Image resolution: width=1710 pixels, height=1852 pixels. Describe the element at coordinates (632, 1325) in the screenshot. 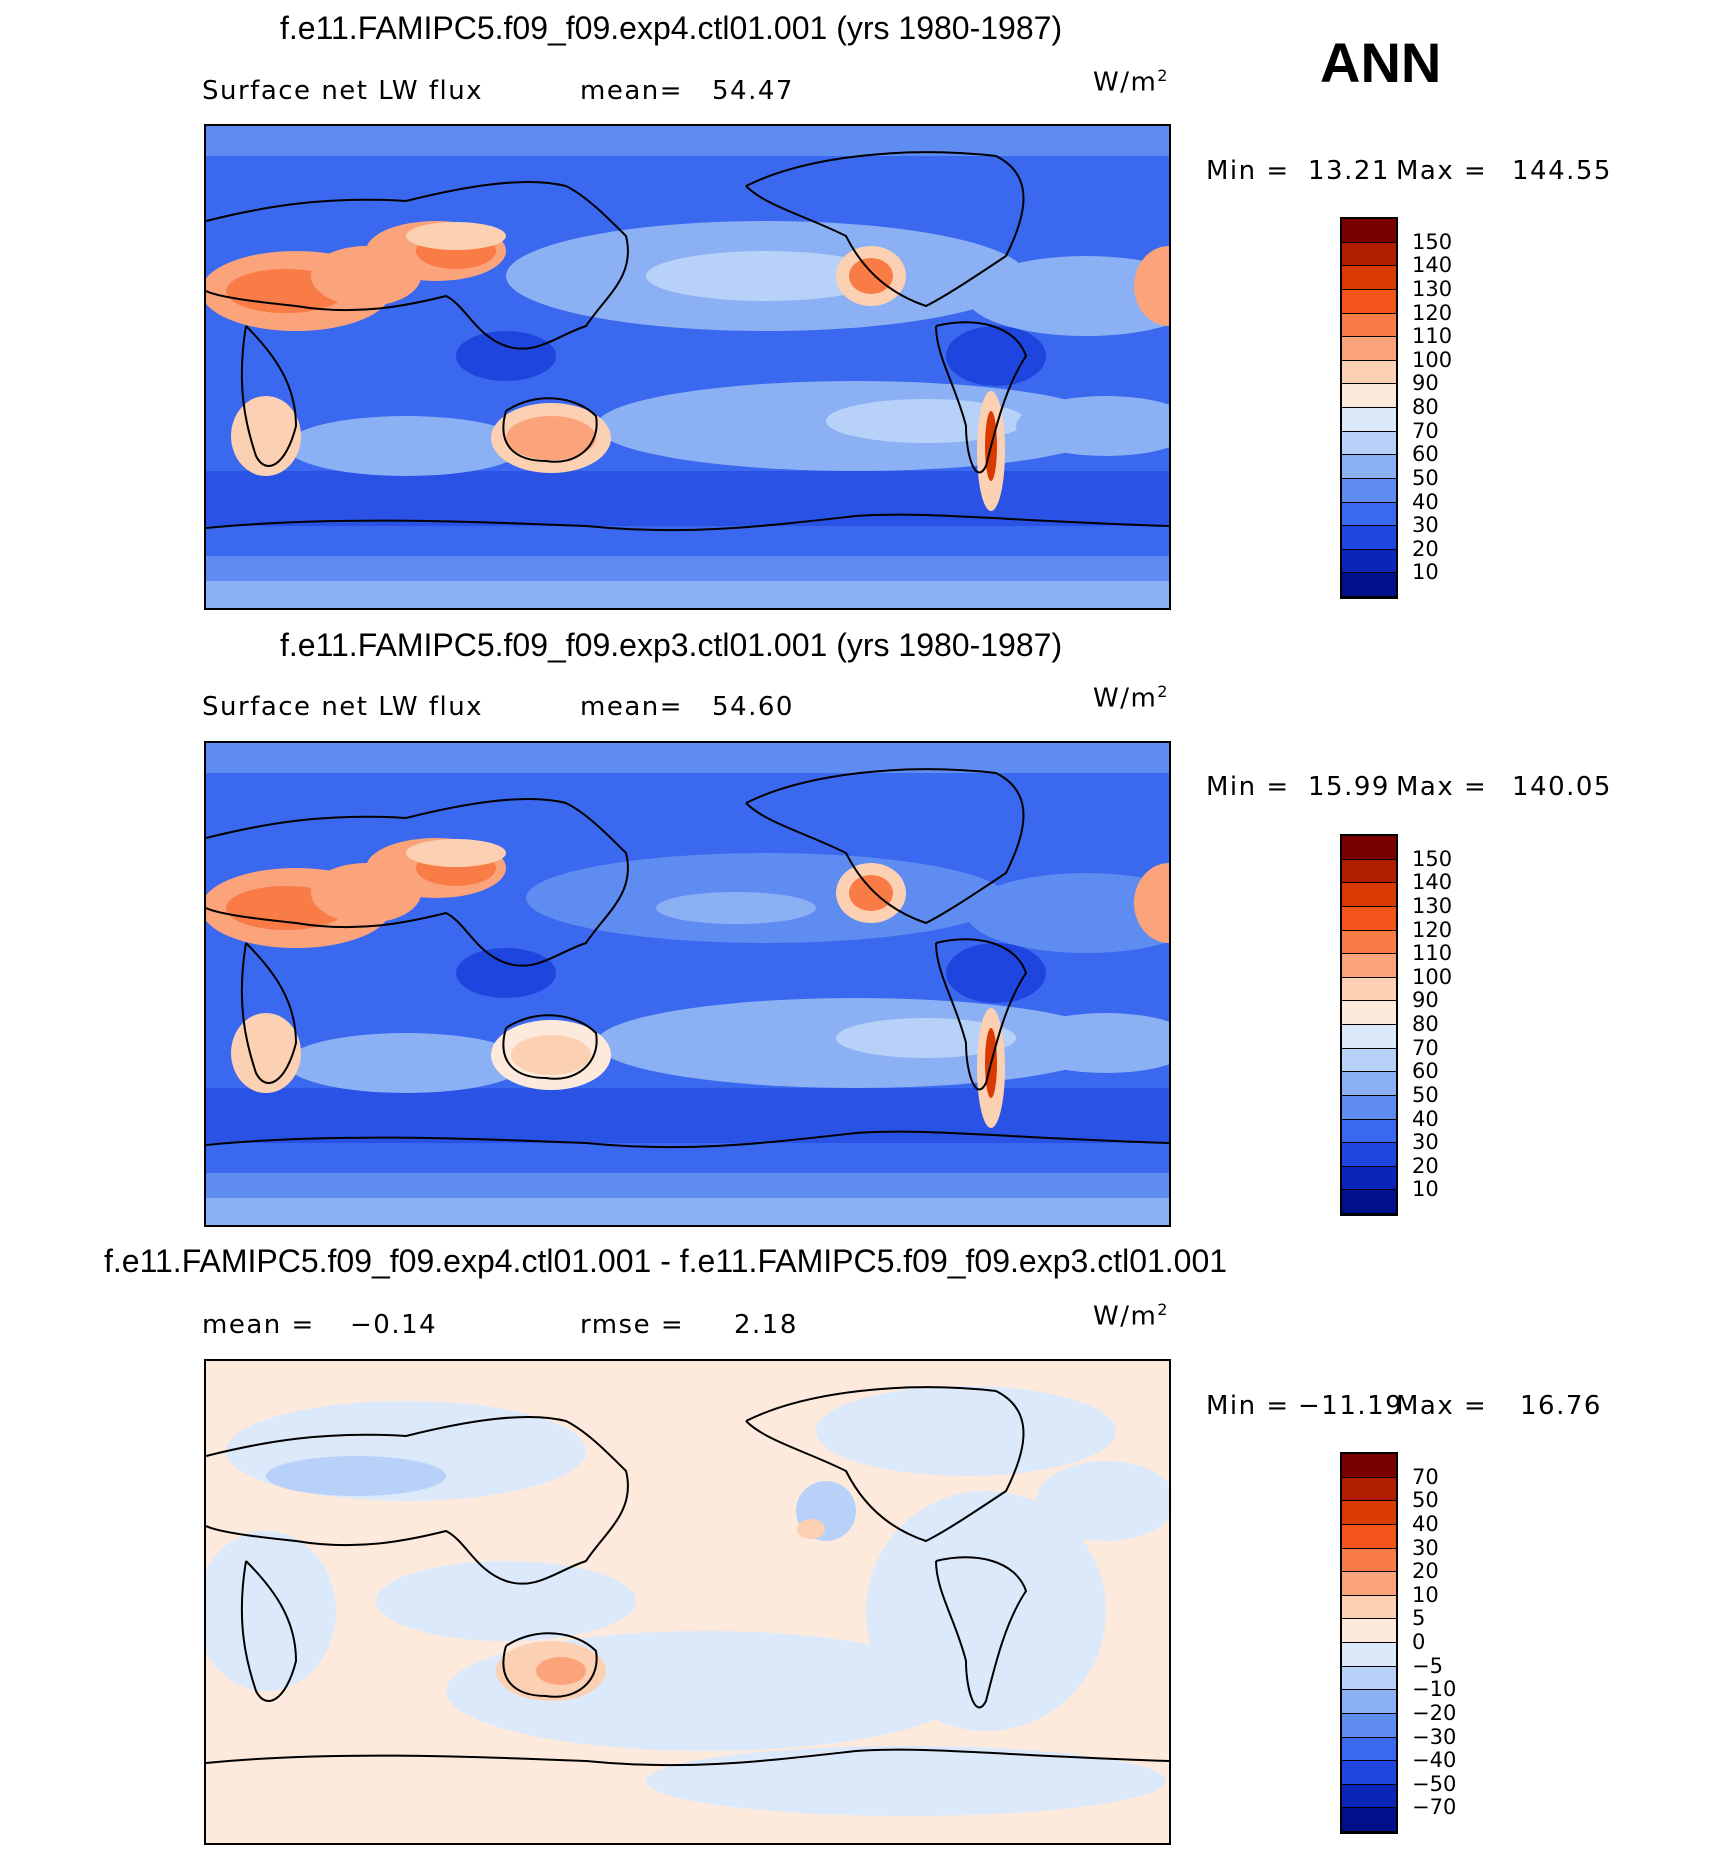

I see `panel3-rmse-label: rmse =` at that location.